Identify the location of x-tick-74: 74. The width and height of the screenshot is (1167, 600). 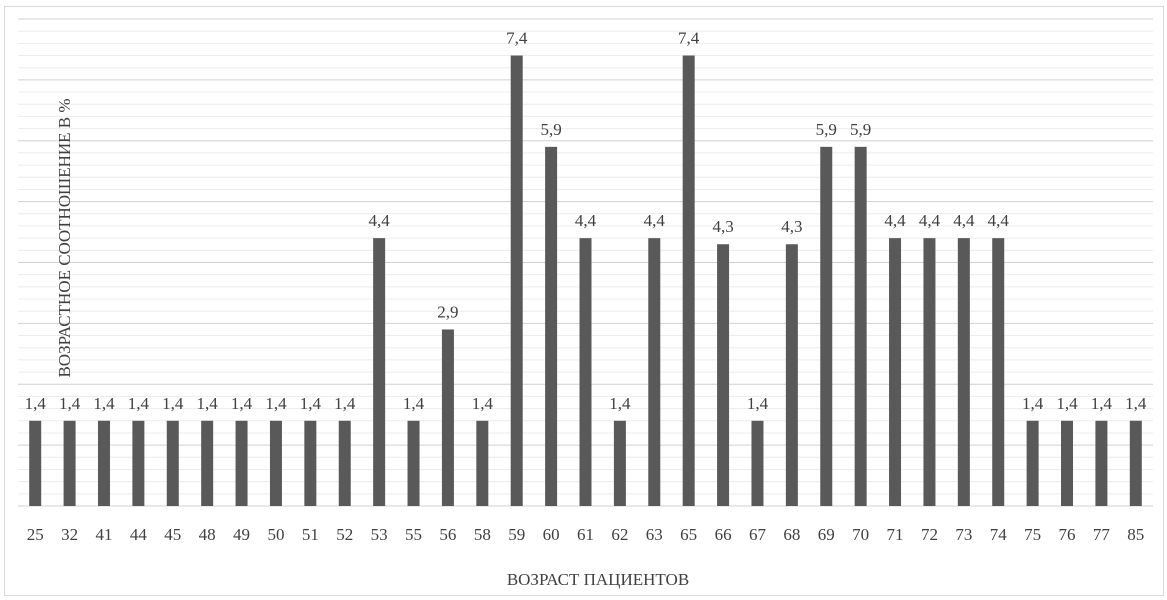
(999, 534).